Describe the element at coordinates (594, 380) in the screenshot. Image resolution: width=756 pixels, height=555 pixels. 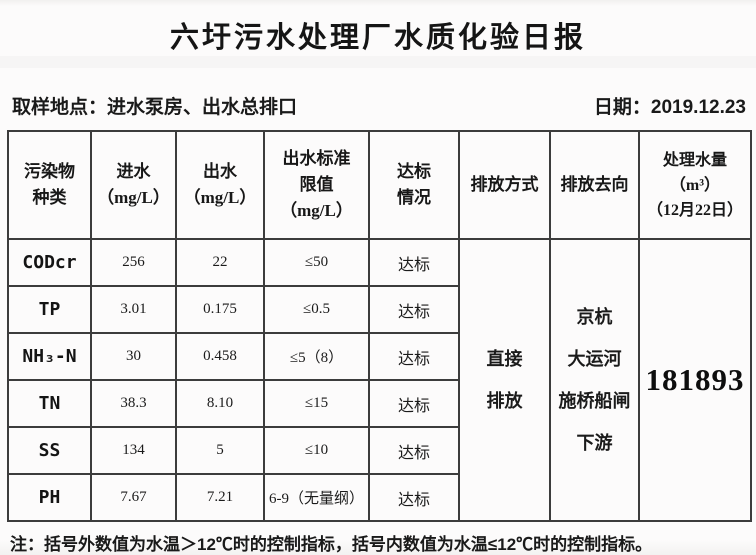
I see `discharge-destination-cell: 京杭 大运河 施桥船闸 下游` at that location.